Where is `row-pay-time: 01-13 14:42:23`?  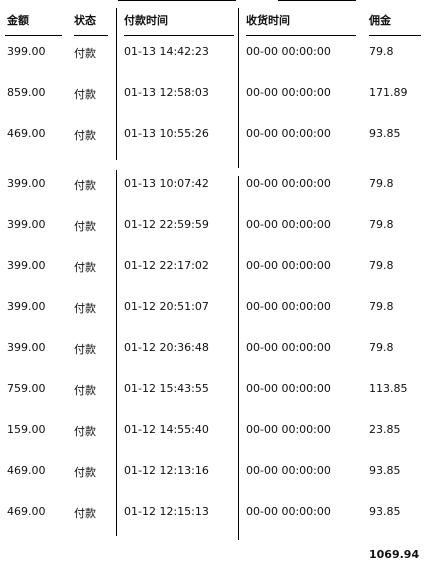 row-pay-time: 01-13 14:42:23 is located at coordinates (166, 51).